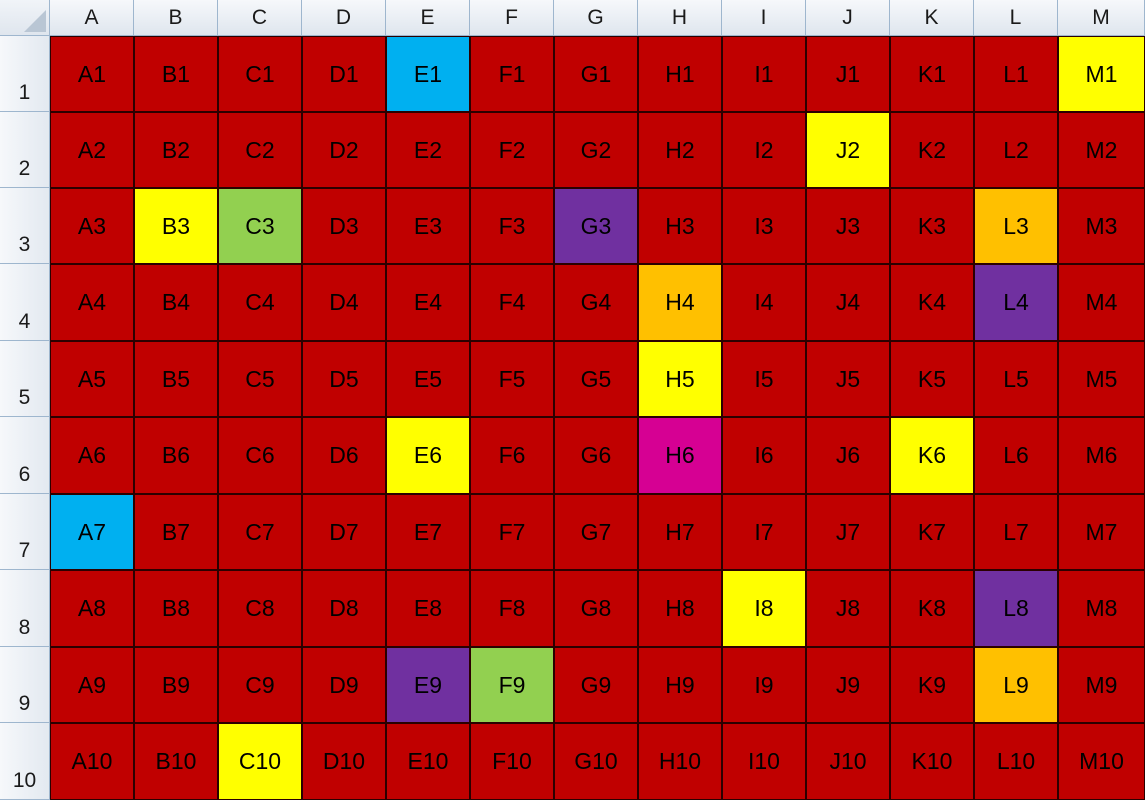 The width and height of the screenshot is (1145, 800). I want to click on cell-f6: F6, so click(512, 455).